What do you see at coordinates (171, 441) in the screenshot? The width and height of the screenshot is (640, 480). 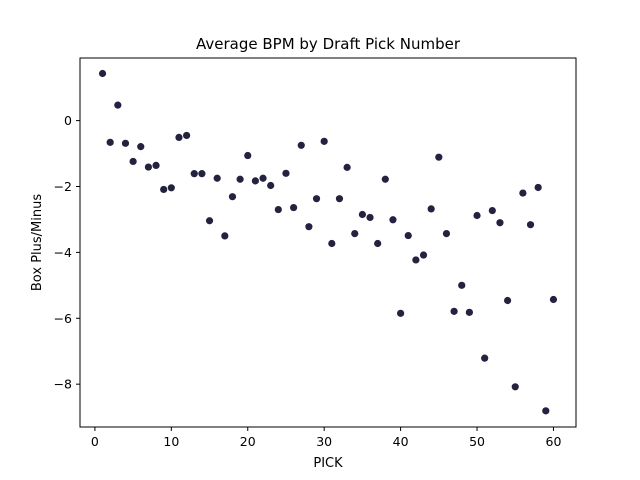 I see `x-tick-label: 10` at bounding box center [171, 441].